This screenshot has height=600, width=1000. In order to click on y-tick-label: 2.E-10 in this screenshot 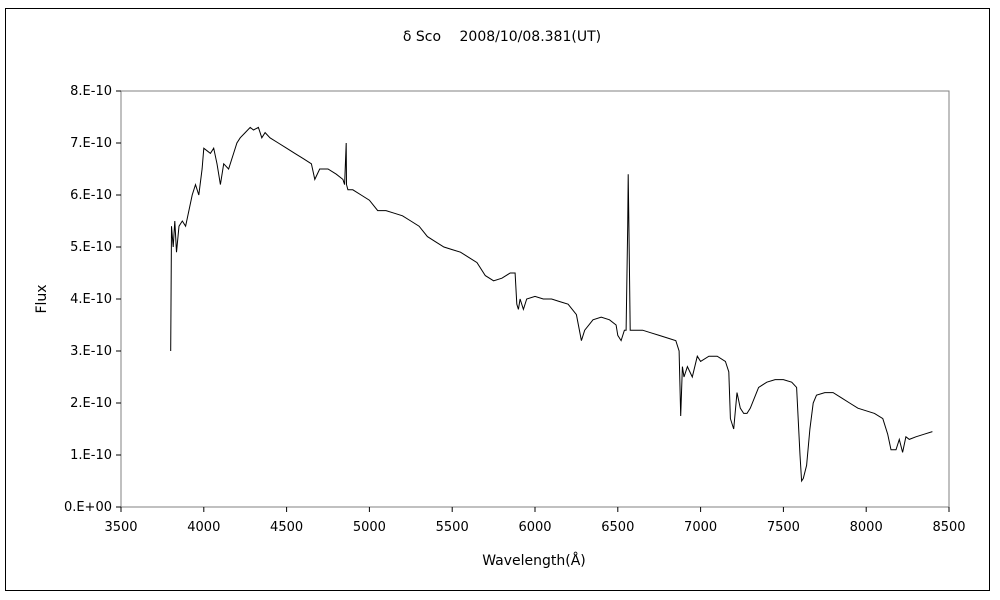, I will do `click(91, 403)`.